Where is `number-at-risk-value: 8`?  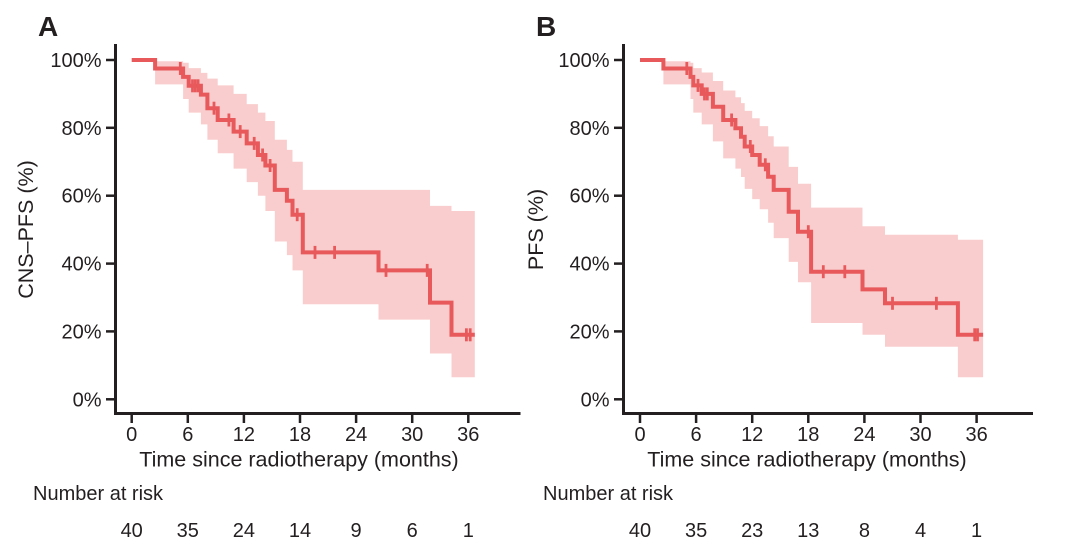 number-at-risk-value: 8 is located at coordinates (864, 531).